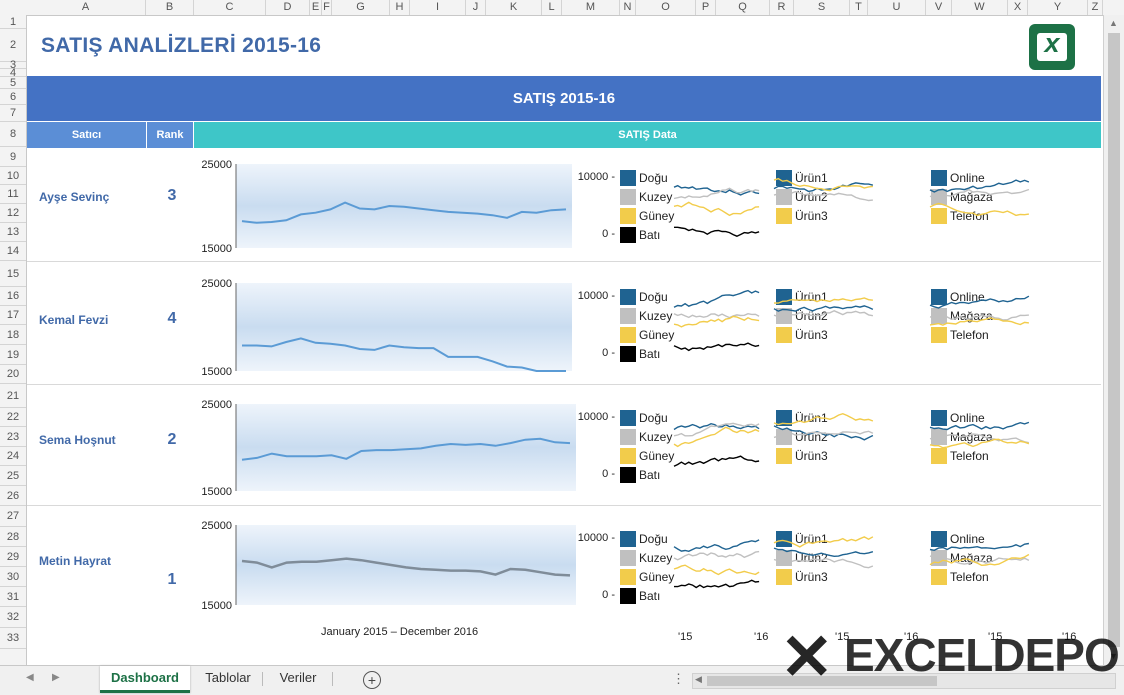 The image size is (1124, 695). I want to click on row-header-11: 11, so click(13, 194).